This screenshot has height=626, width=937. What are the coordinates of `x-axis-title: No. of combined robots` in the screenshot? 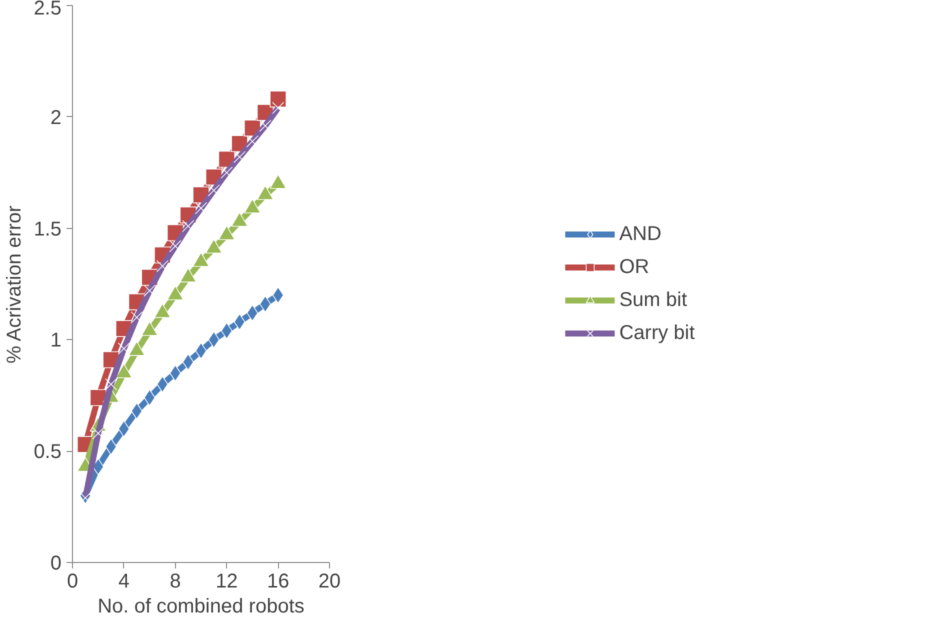 It's located at (201, 607).